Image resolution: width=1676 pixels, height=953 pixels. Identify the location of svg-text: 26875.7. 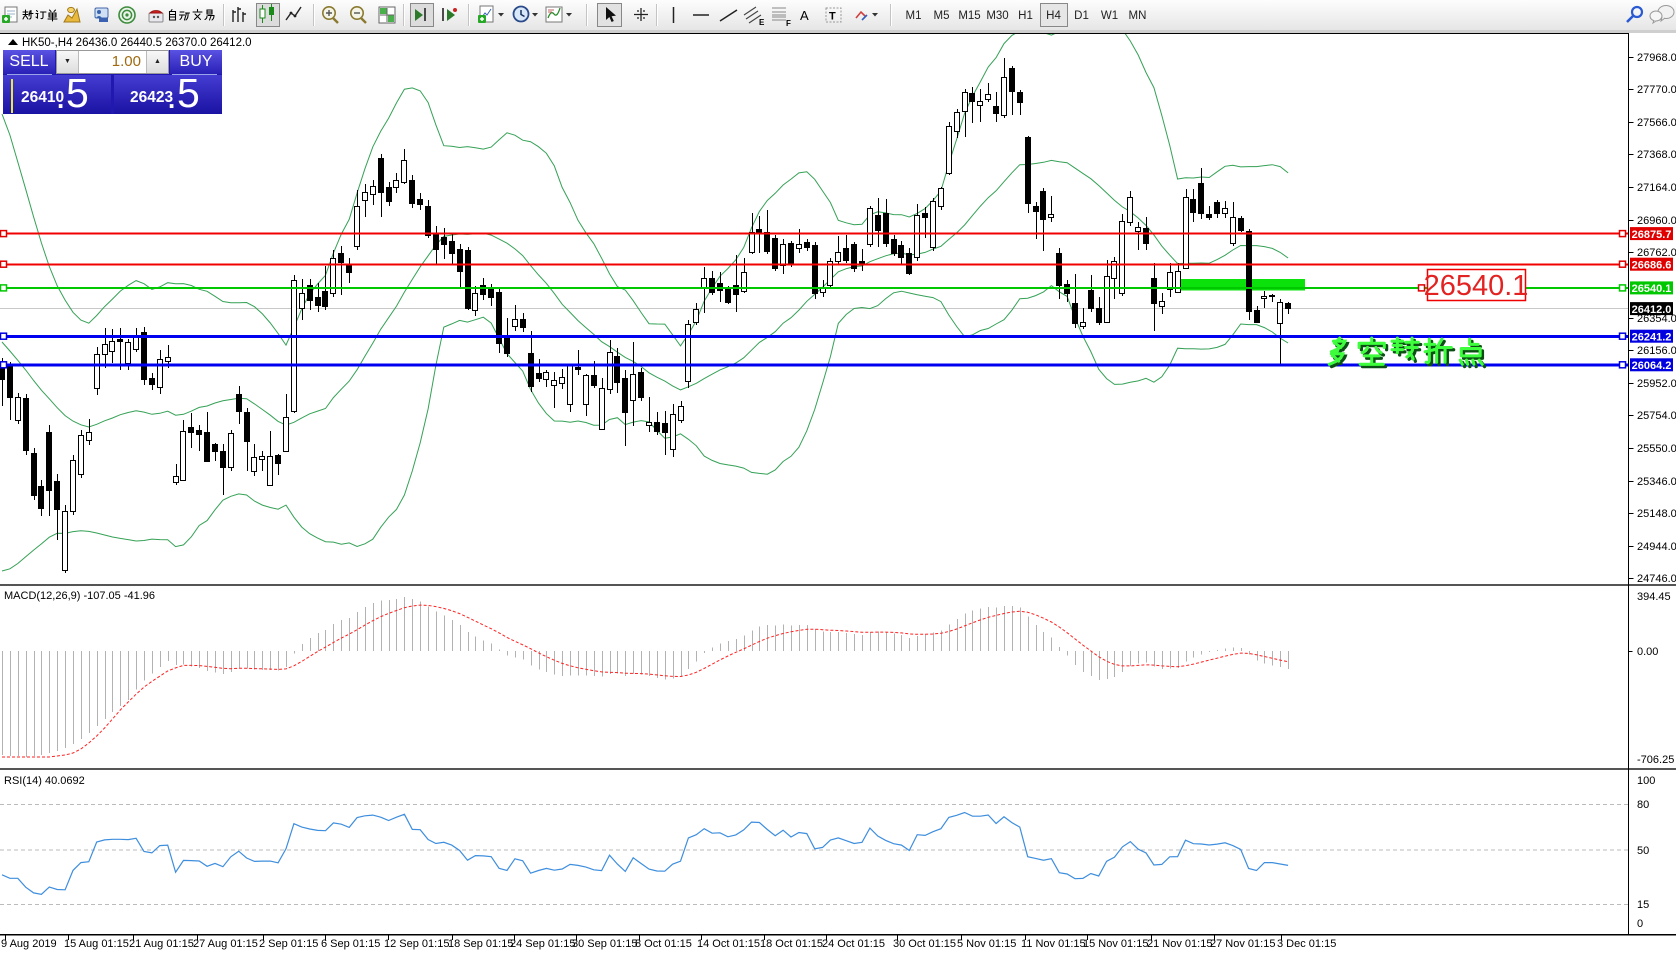
(1652, 235).